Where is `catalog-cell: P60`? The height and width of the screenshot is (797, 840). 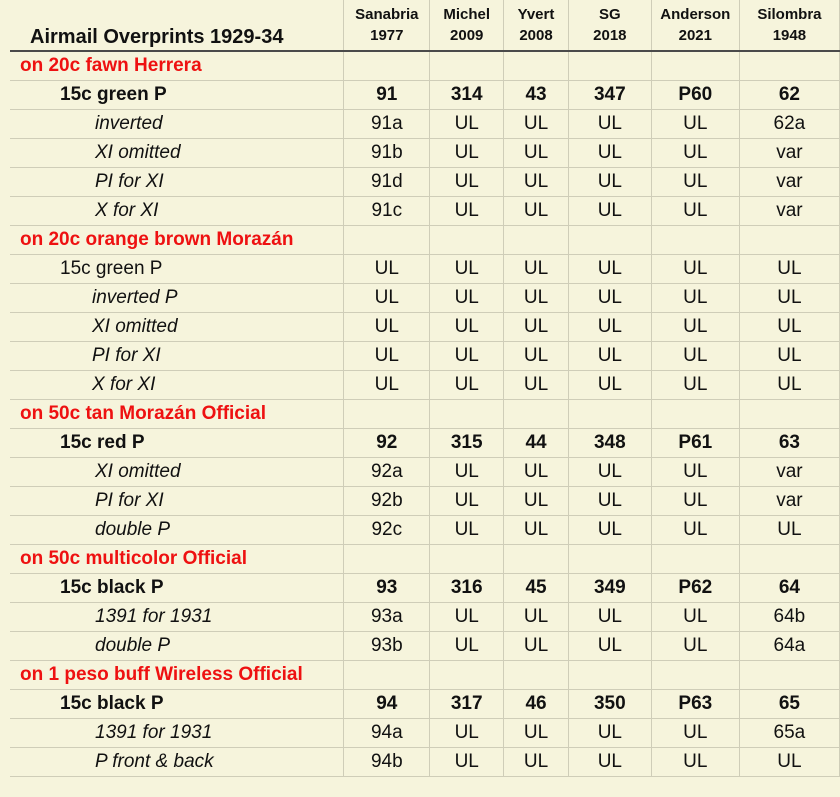
catalog-cell: P60 is located at coordinates (695, 95).